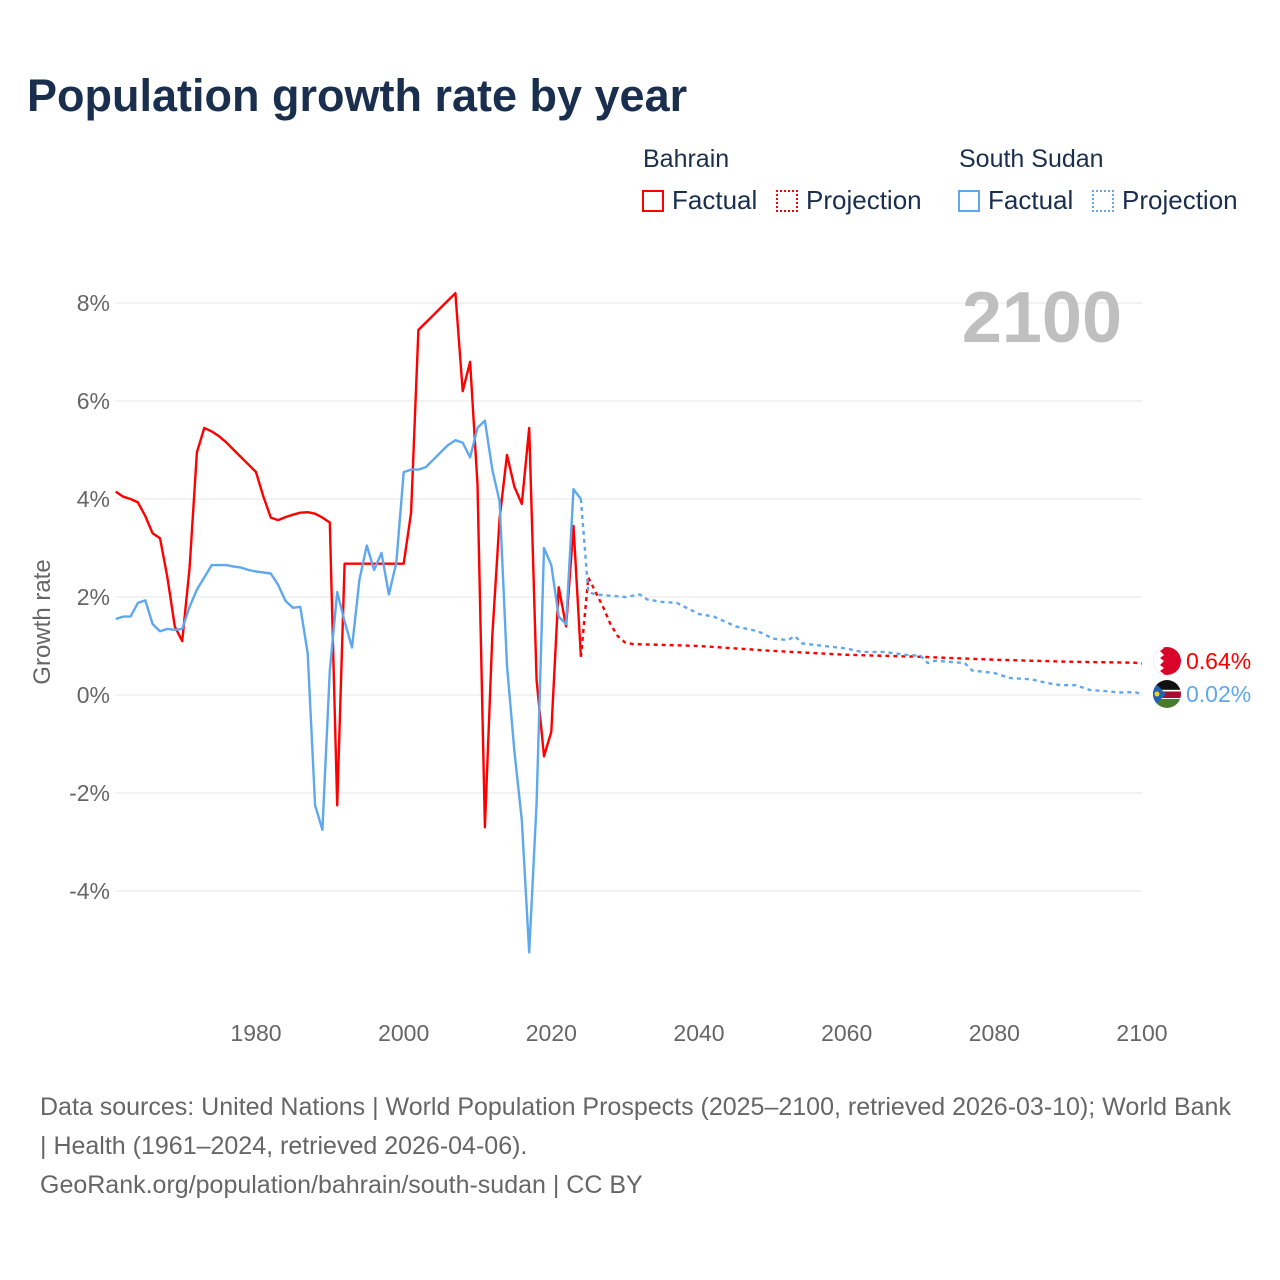 The image size is (1280, 1280). Describe the element at coordinates (846, 1033) in the screenshot. I see `x-tick-label: 2060` at that location.